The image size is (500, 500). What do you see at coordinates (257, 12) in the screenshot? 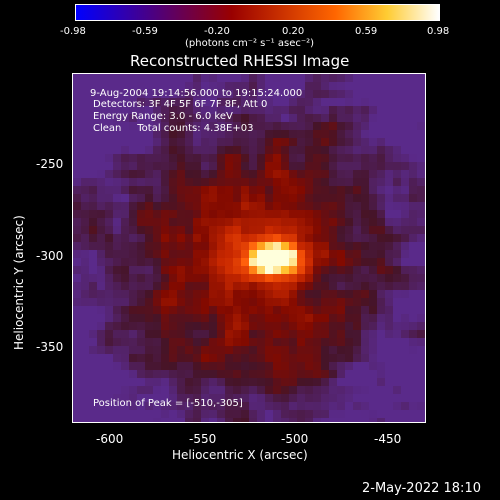
I see `colorbar` at bounding box center [257, 12].